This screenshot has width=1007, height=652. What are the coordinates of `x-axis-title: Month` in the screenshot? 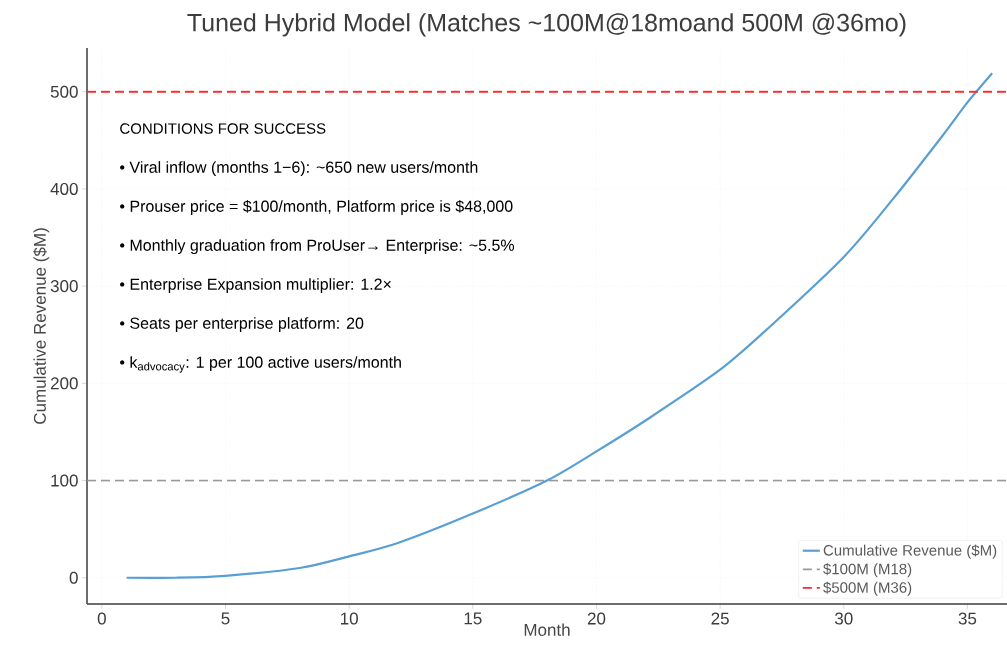 It's located at (547, 629).